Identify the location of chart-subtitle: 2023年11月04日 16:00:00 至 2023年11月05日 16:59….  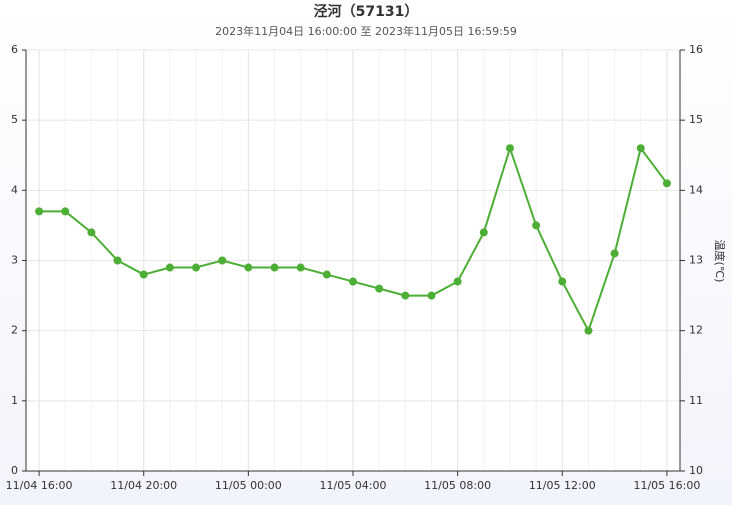
(366, 31).